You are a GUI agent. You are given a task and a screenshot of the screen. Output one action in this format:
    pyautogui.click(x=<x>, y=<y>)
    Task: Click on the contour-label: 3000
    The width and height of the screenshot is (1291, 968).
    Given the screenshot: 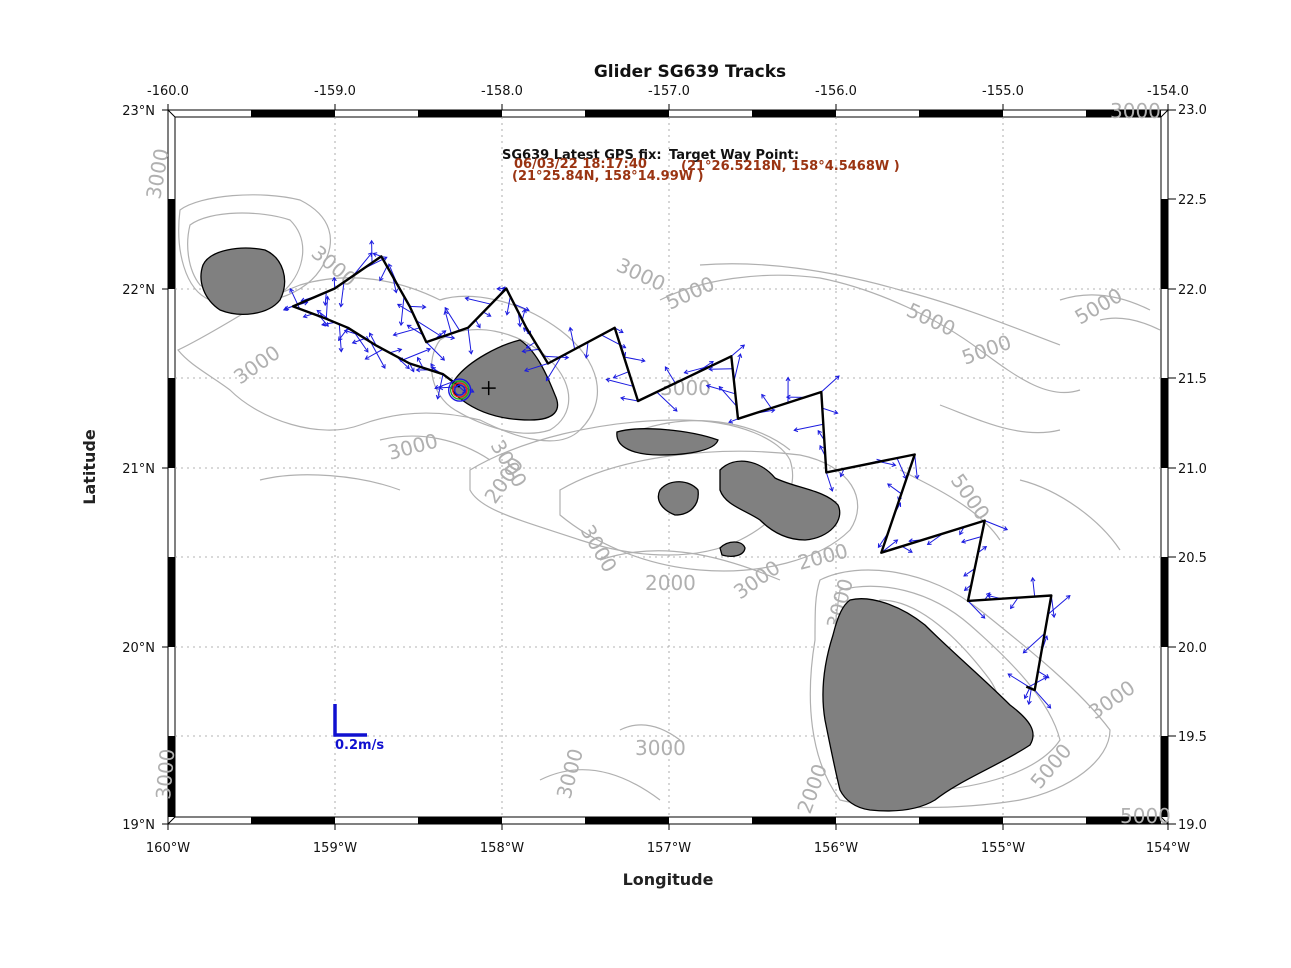 What is the action you would take?
    pyautogui.click(x=256, y=364)
    